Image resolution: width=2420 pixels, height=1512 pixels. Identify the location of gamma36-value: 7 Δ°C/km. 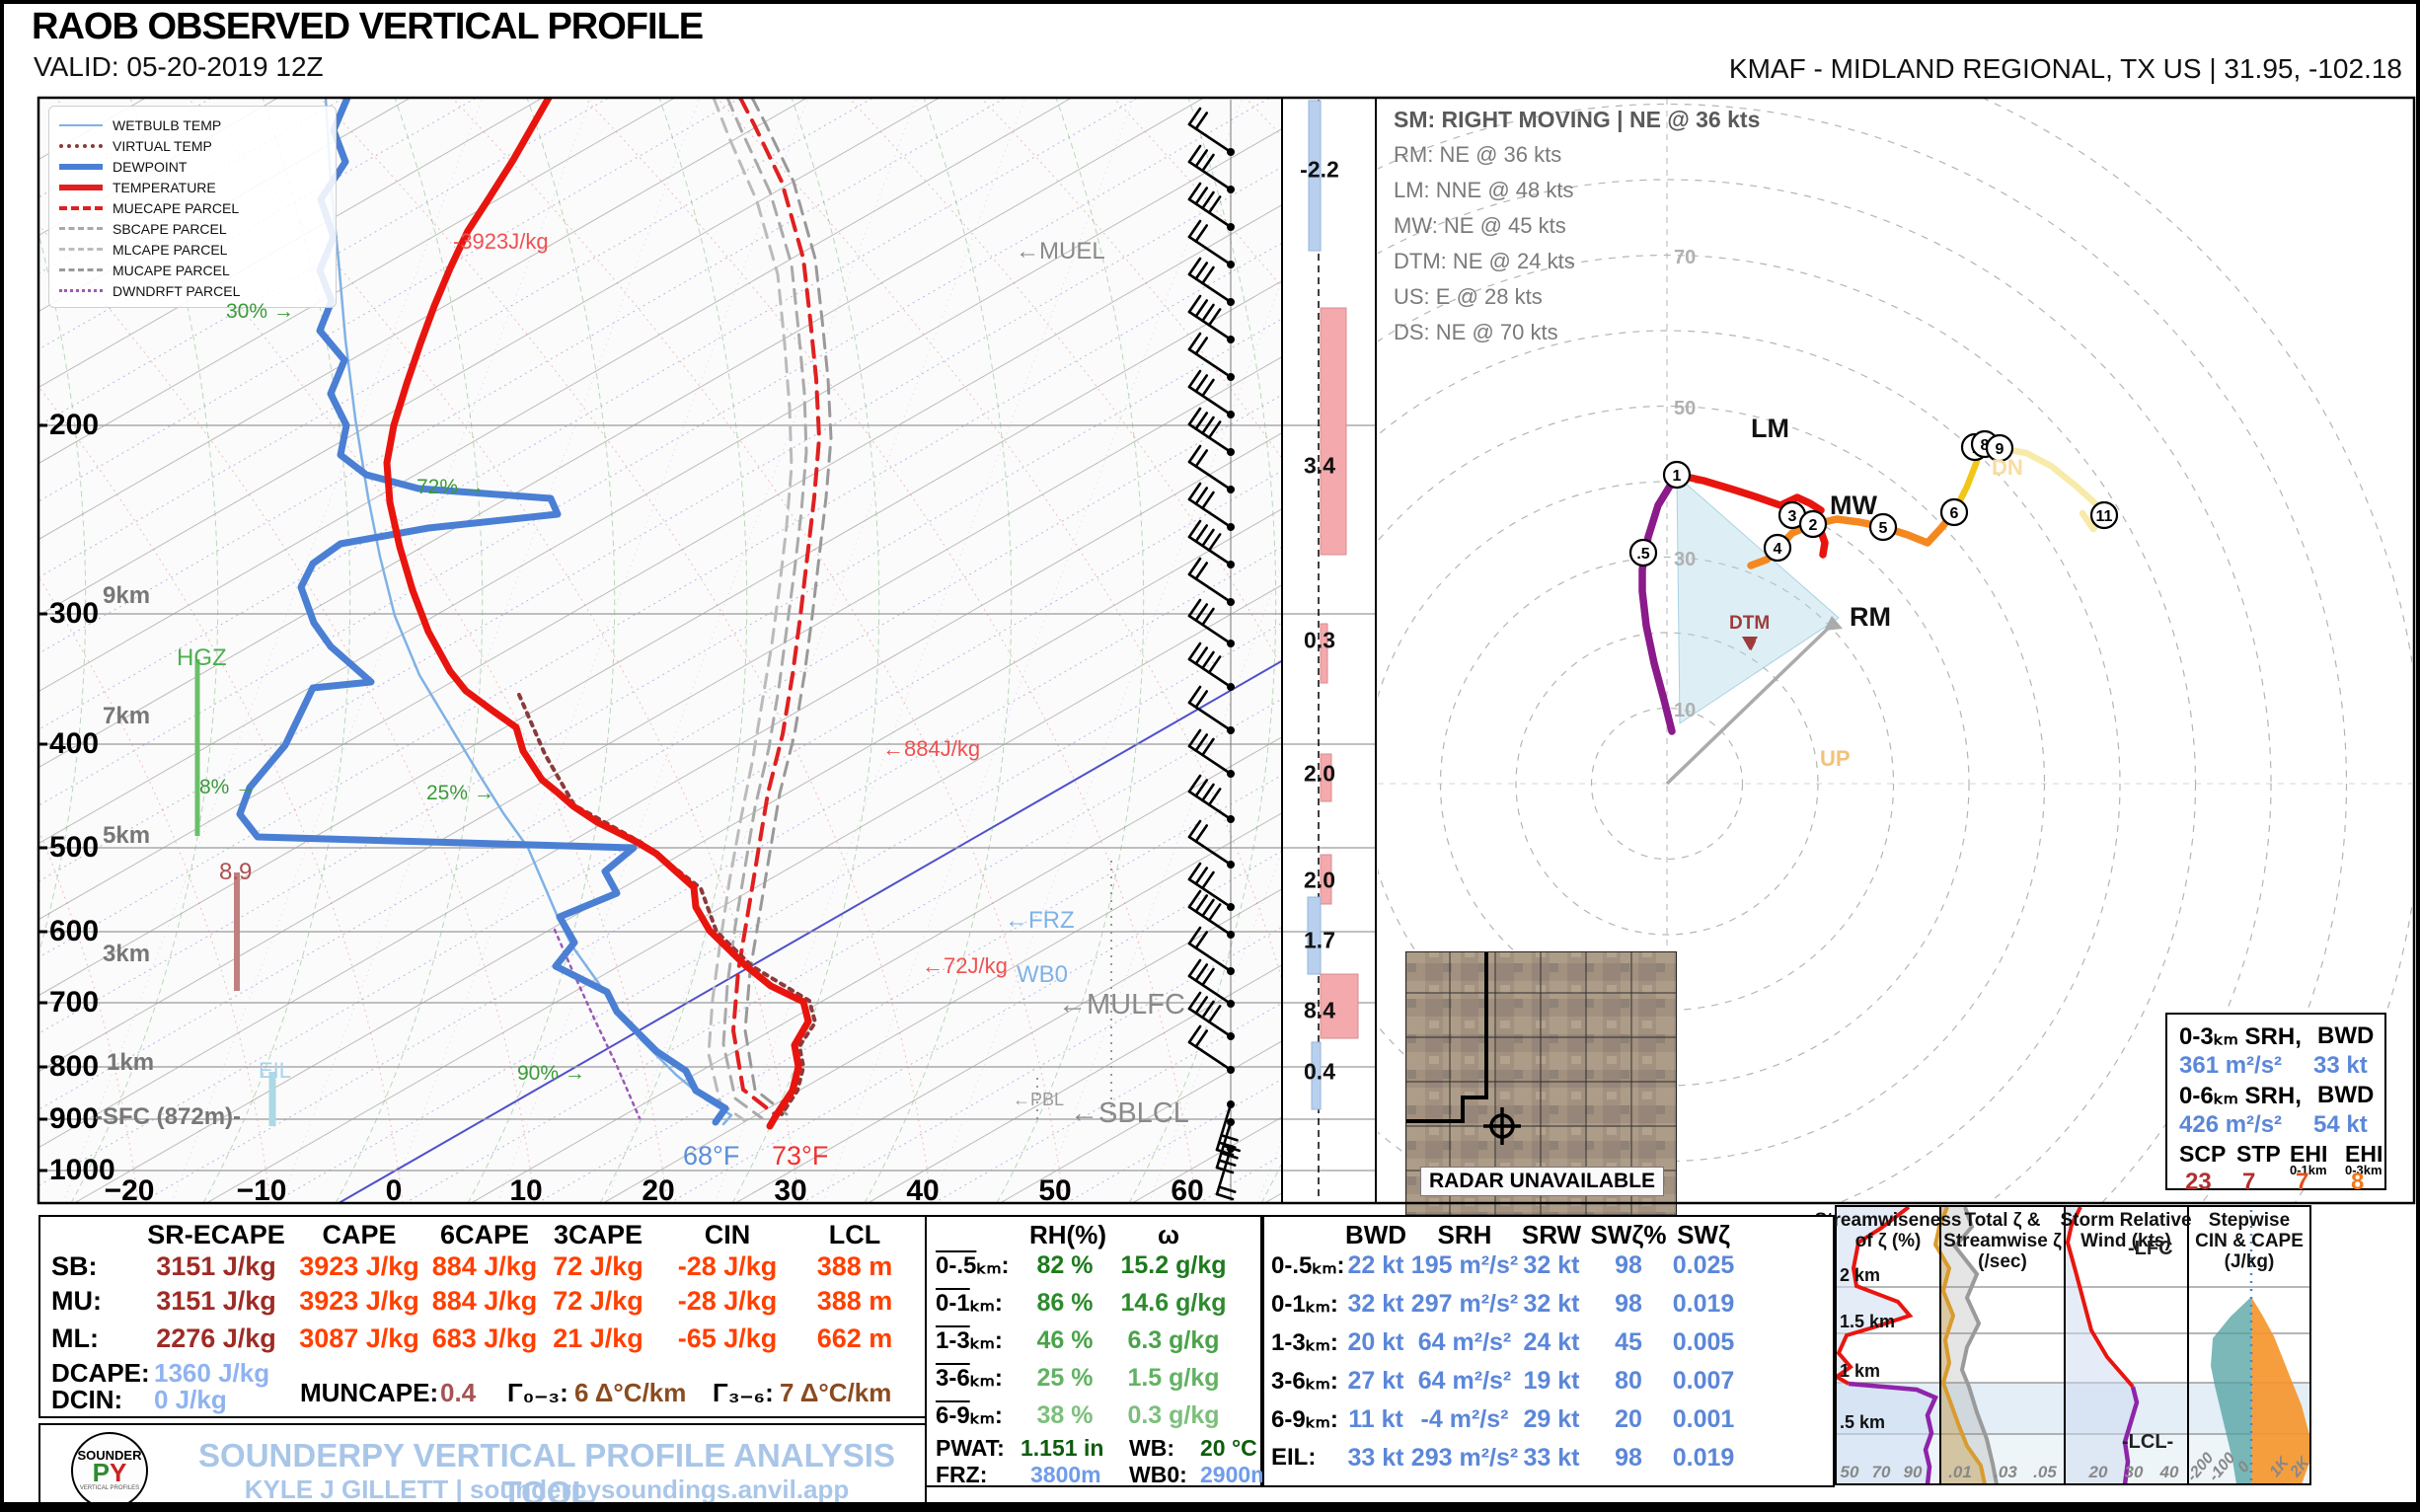
(836, 1392).